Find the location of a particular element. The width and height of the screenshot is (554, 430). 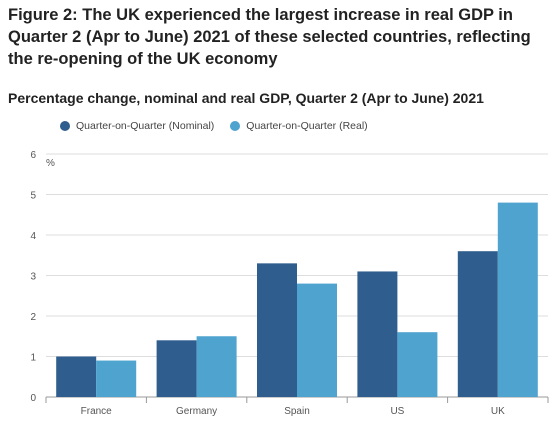

x-tick-label-us: US is located at coordinates (397, 411).